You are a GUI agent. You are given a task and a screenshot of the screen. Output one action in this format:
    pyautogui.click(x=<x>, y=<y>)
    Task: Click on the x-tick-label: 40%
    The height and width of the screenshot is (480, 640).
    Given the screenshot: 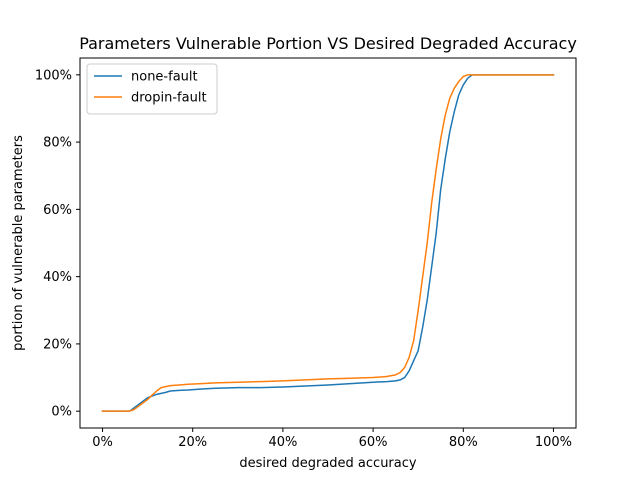 What is the action you would take?
    pyautogui.click(x=282, y=442)
    